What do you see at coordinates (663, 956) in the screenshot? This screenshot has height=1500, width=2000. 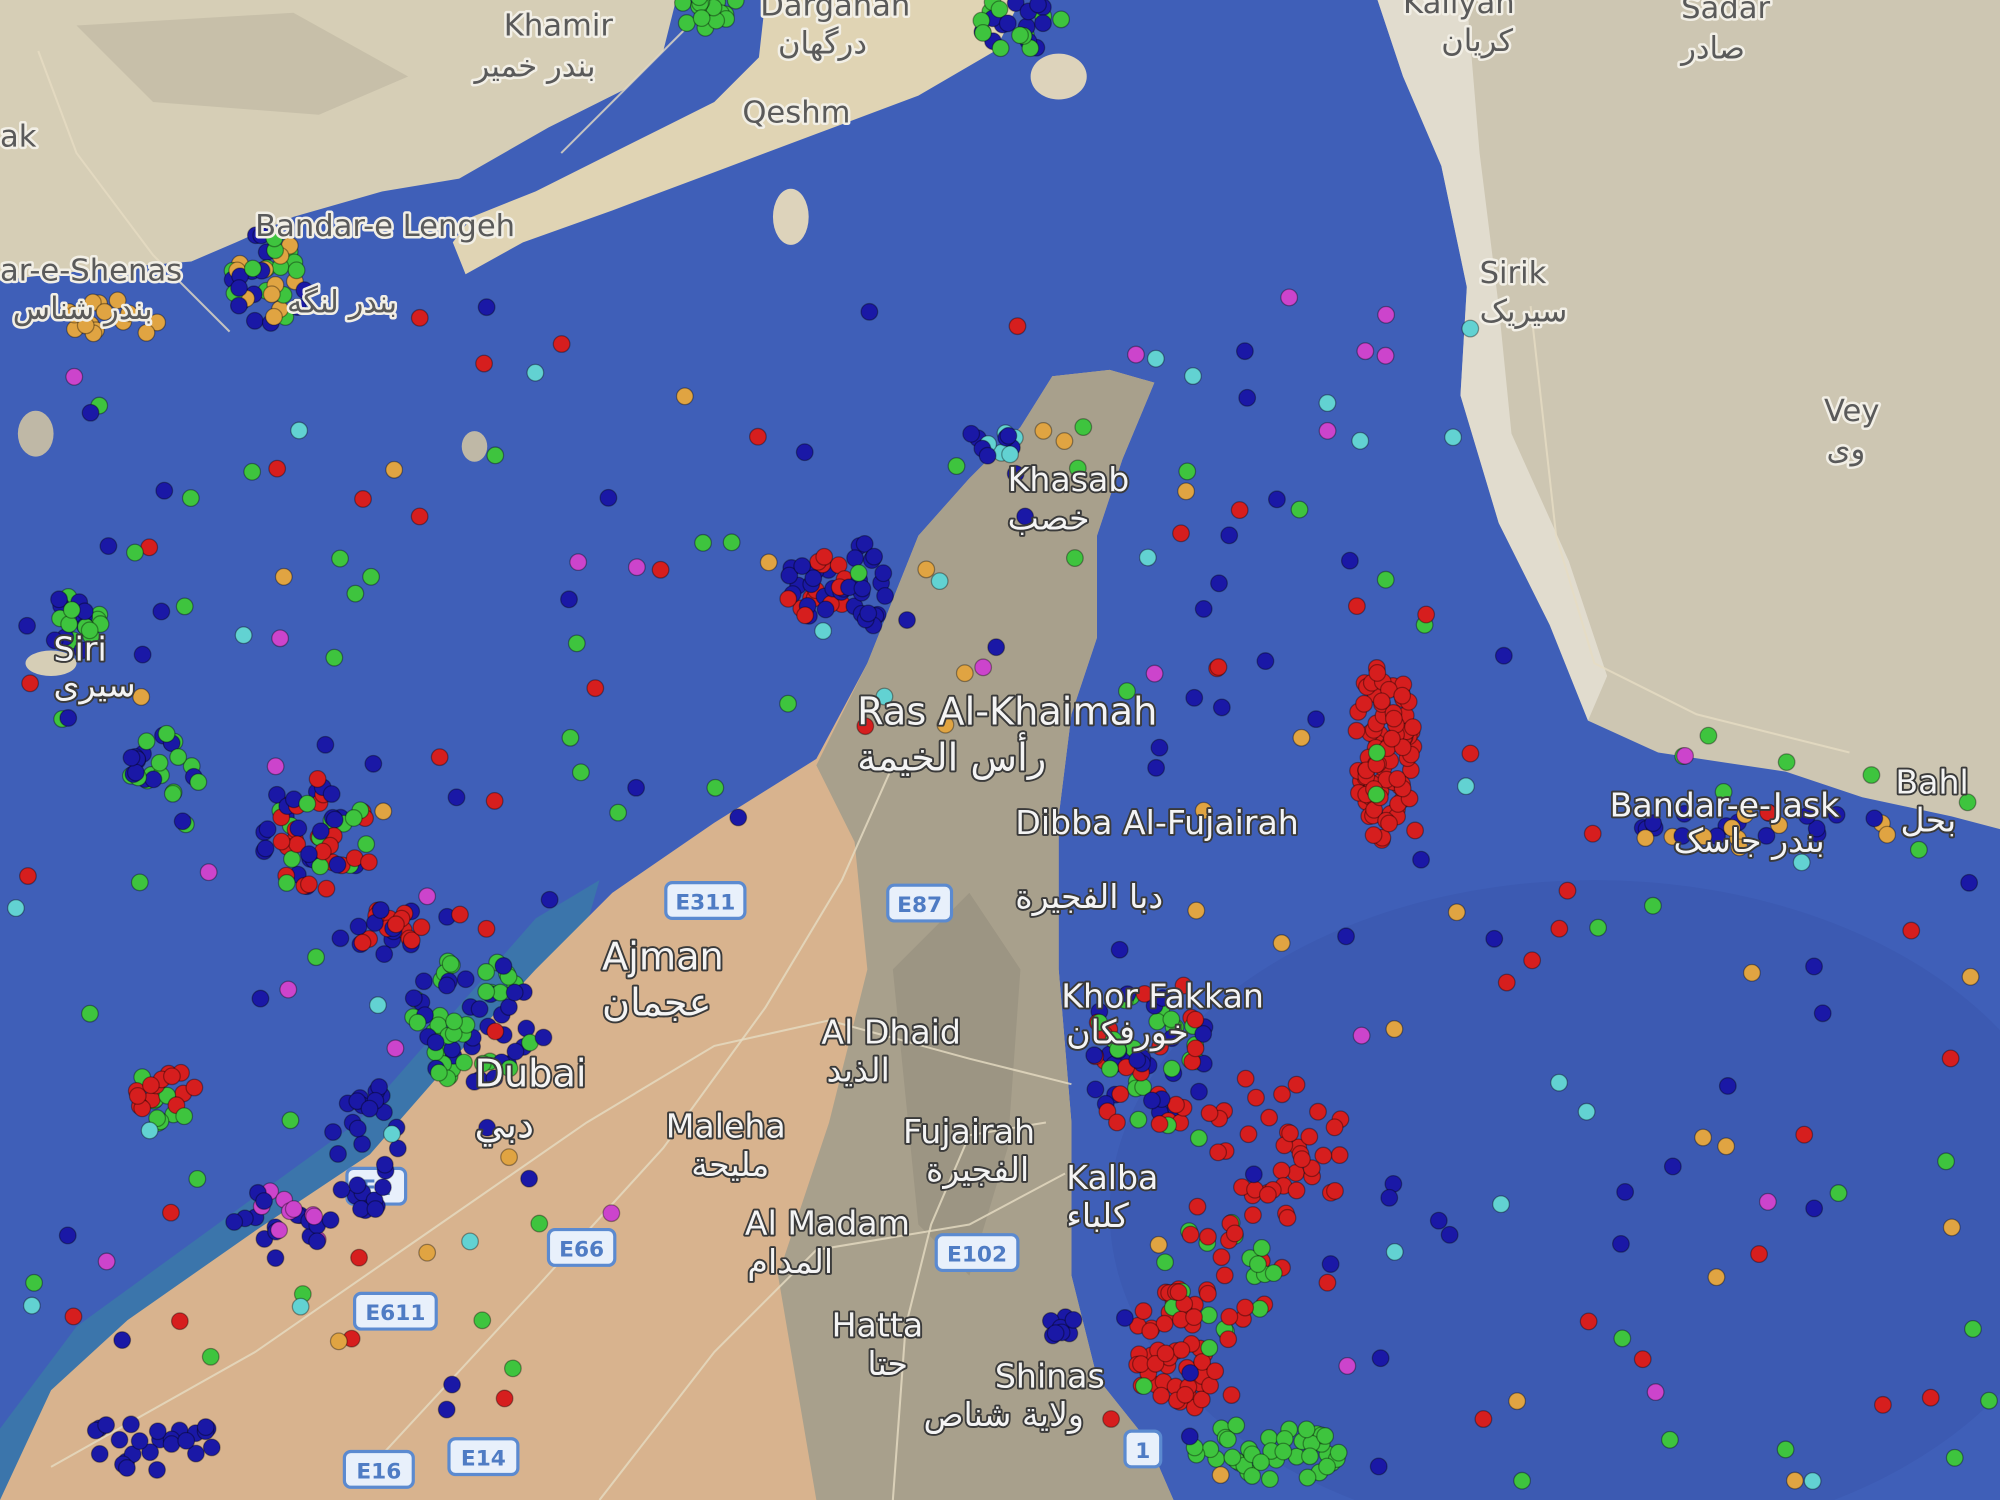 I see `place-ajman: Ajman` at bounding box center [663, 956].